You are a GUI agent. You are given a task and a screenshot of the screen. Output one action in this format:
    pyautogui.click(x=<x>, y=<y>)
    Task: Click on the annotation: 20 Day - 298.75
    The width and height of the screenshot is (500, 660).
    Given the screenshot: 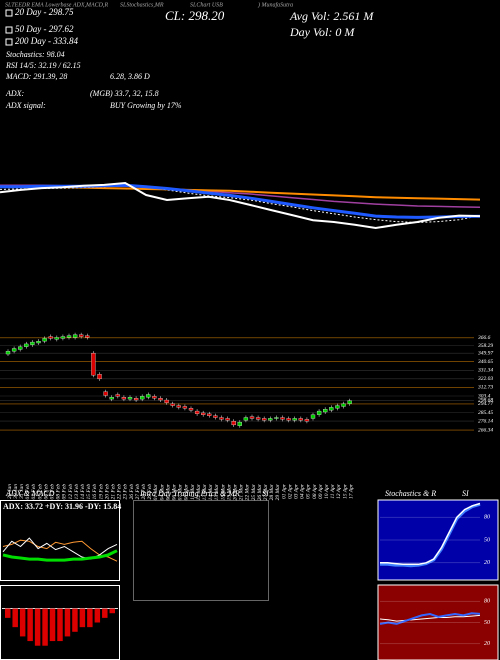 What is the action you would take?
    pyautogui.click(x=44, y=12)
    